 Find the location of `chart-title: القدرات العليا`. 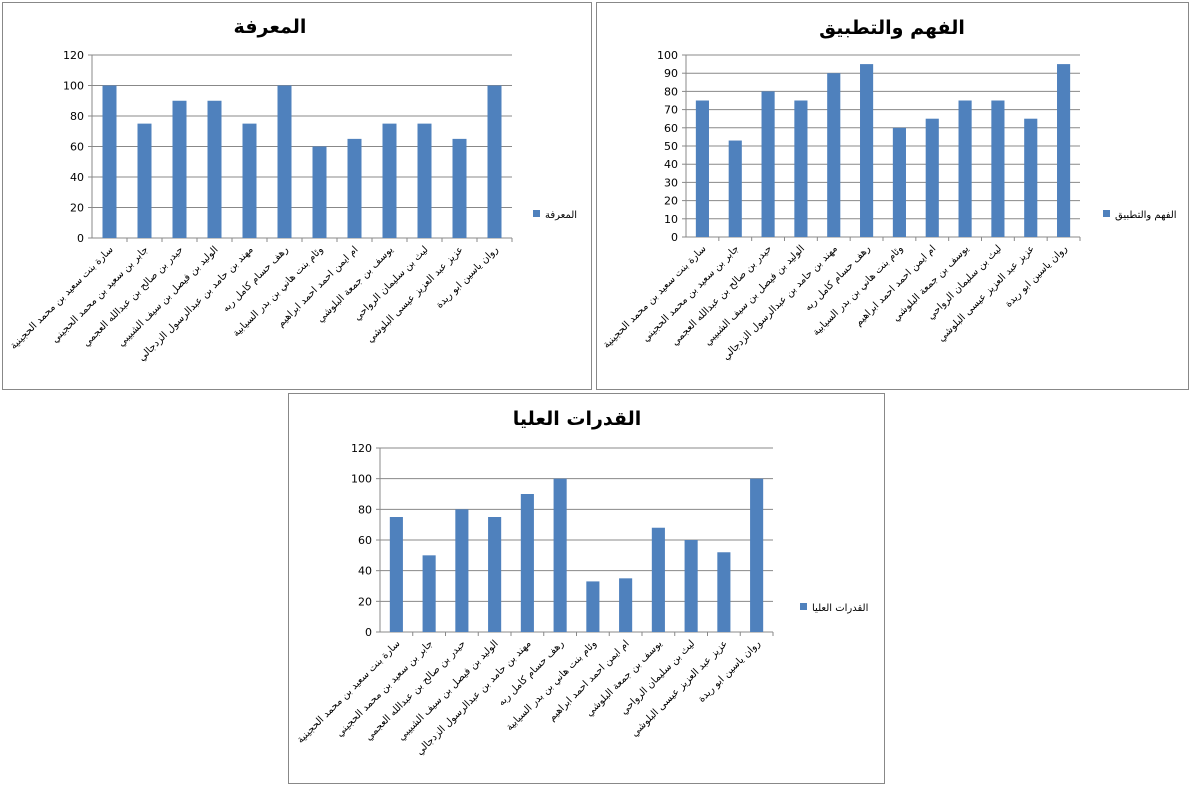

chart-title: القدرات العليا is located at coordinates (577, 419).